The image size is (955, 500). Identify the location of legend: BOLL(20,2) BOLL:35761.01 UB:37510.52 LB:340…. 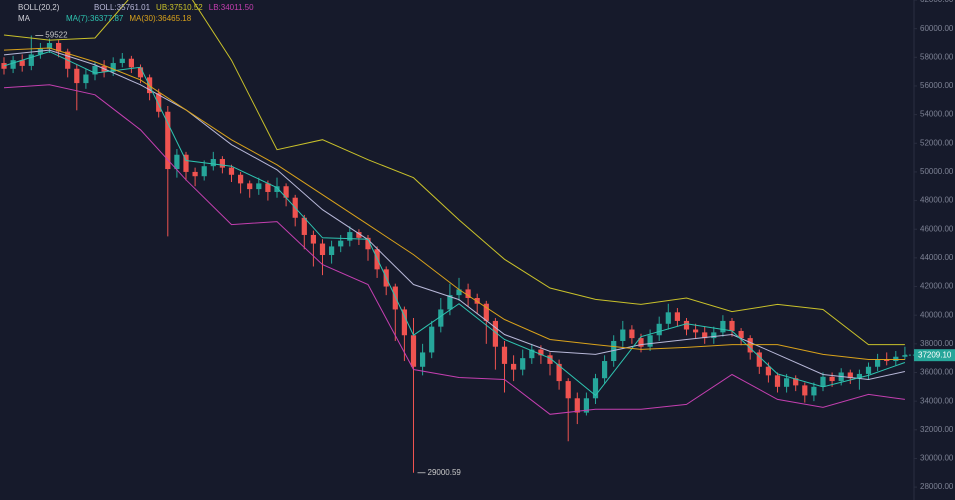
(136, 13).